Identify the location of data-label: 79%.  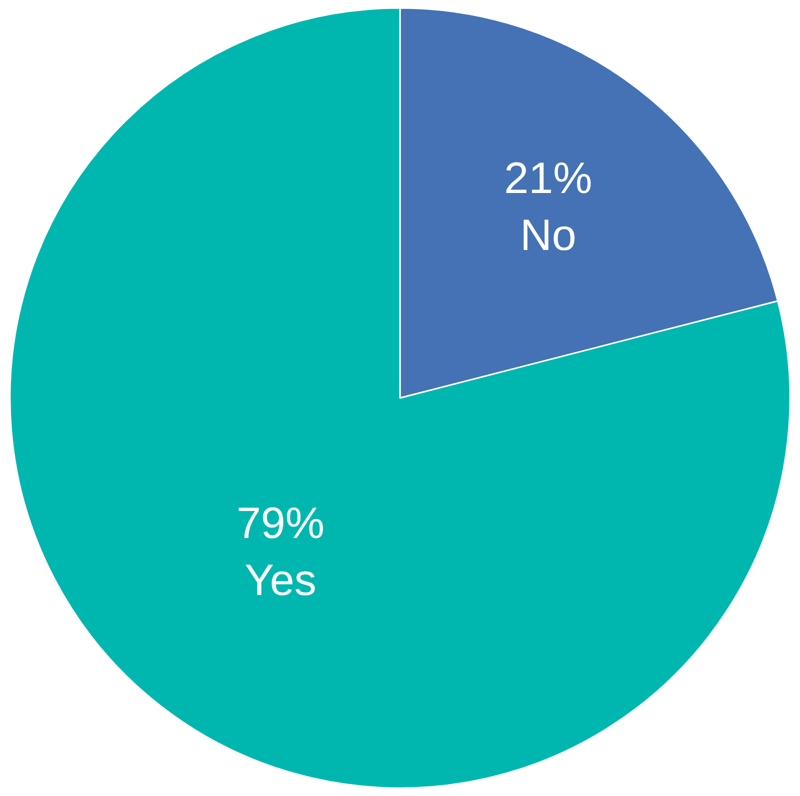
(280, 523).